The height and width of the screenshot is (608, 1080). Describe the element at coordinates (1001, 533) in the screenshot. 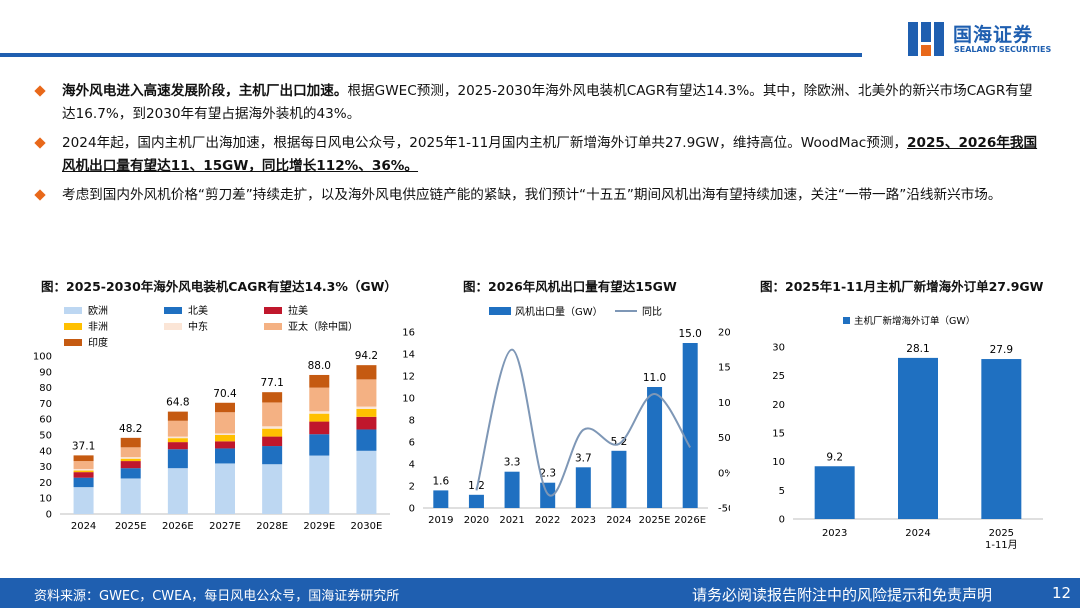

I see `x-tick-label: 2025` at that location.